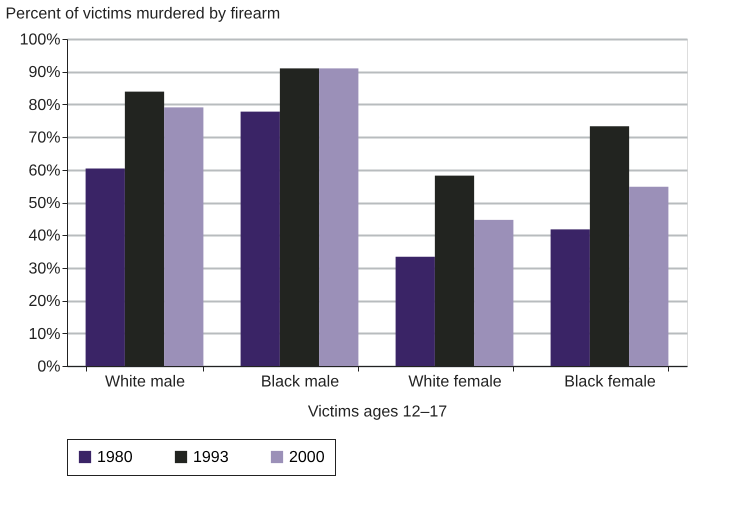 The width and height of the screenshot is (740, 508). I want to click on x-tick-label: Black male, so click(300, 382).